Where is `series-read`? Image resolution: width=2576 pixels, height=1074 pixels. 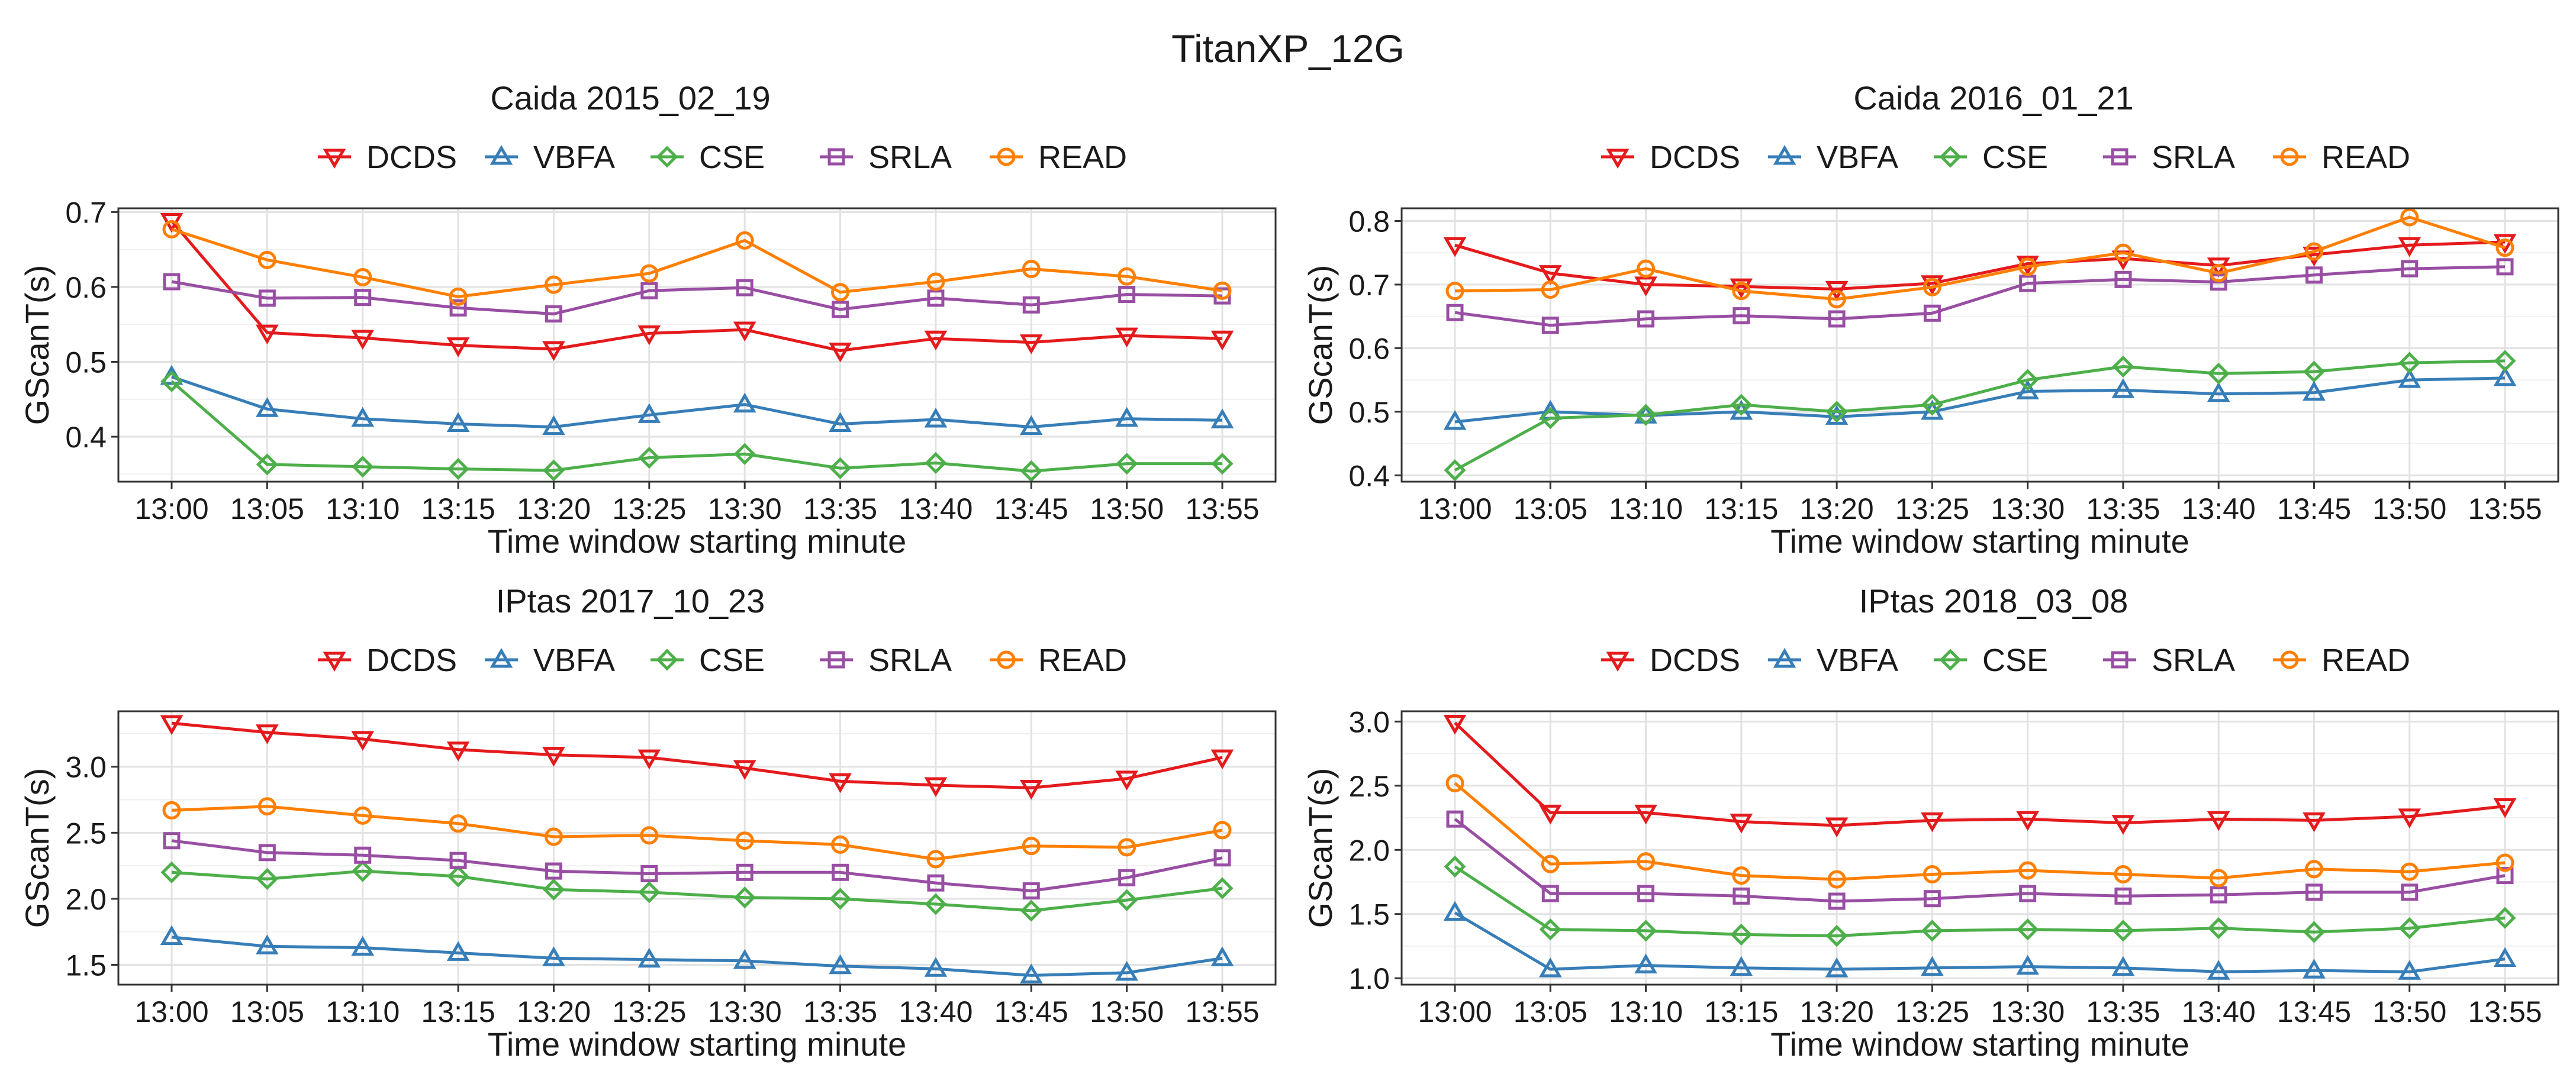 series-read is located at coordinates (1980, 258).